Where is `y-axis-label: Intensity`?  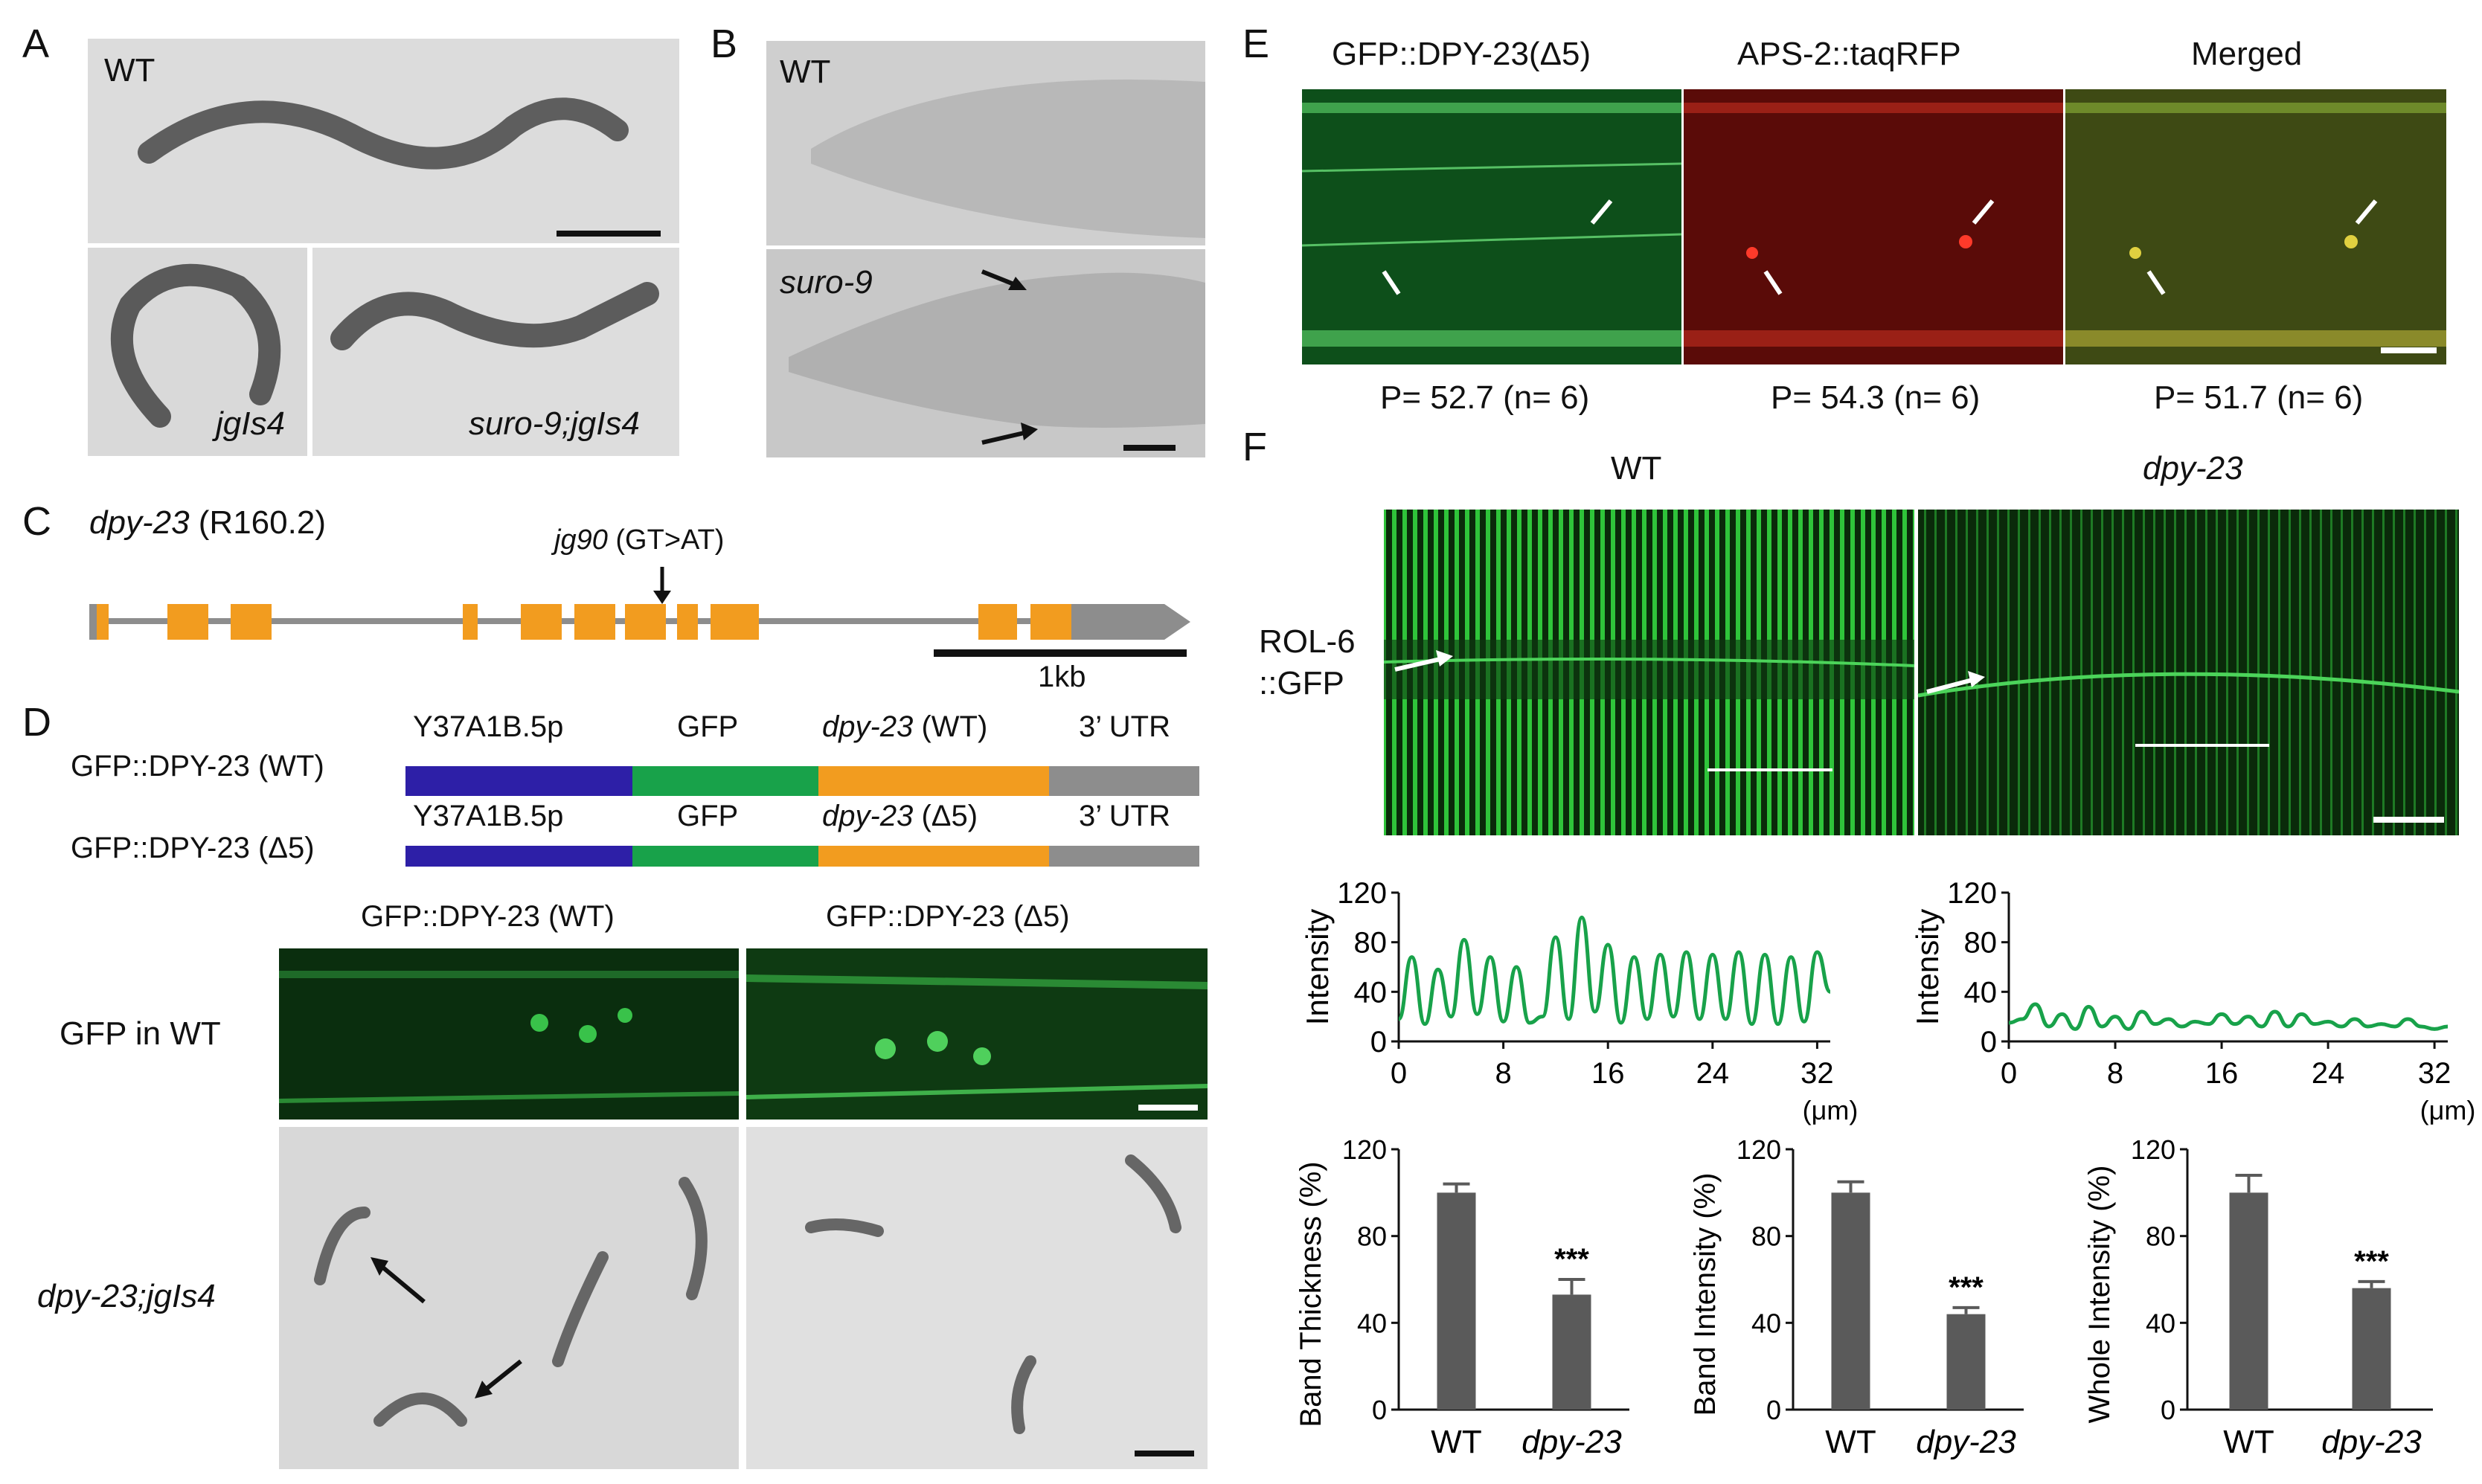 y-axis-label: Intensity is located at coordinates (1318, 967).